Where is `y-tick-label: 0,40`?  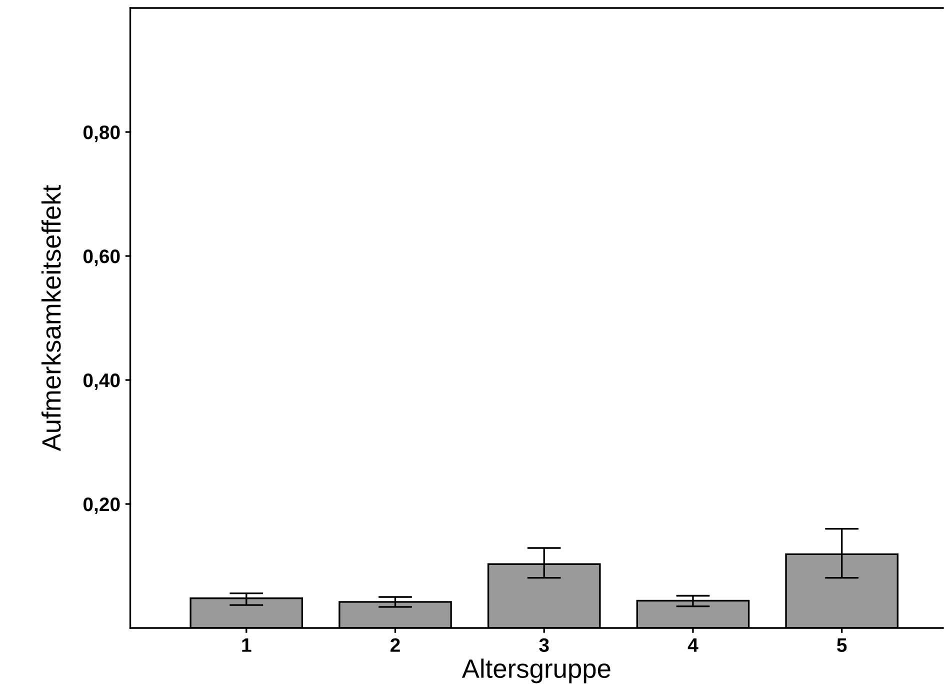
y-tick-label: 0,40 is located at coordinates (101, 381).